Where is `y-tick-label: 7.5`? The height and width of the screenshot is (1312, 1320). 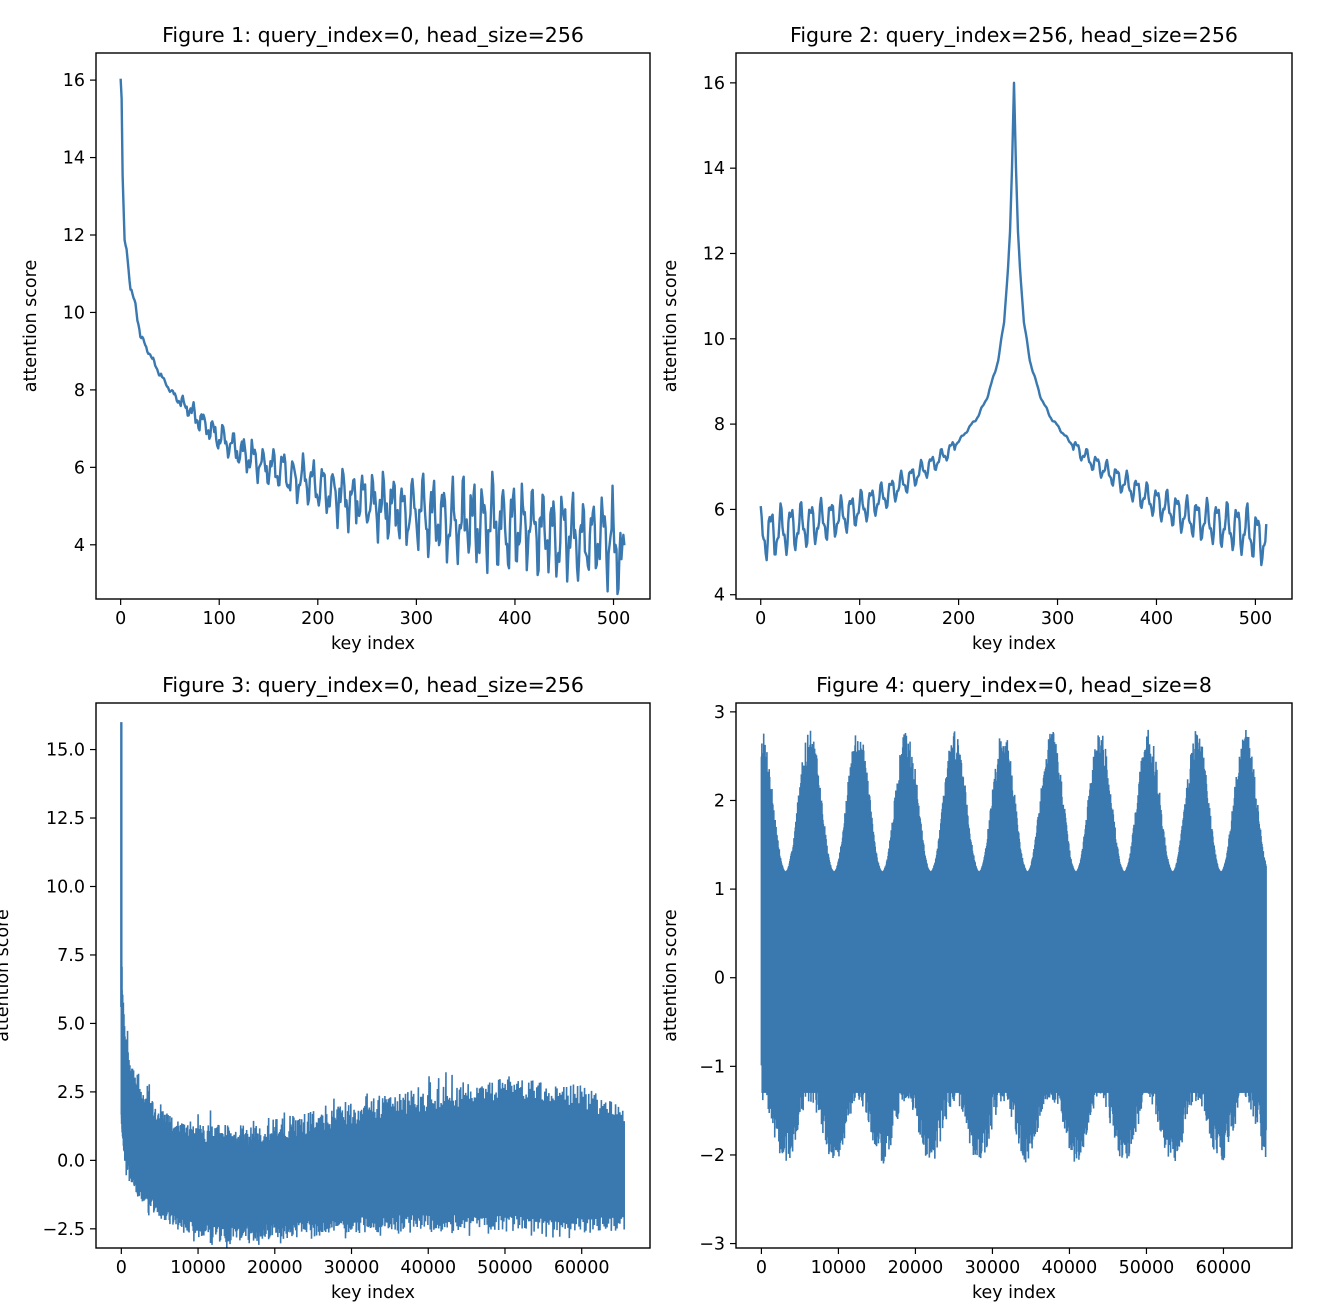
y-tick-label: 7.5 is located at coordinates (71, 956).